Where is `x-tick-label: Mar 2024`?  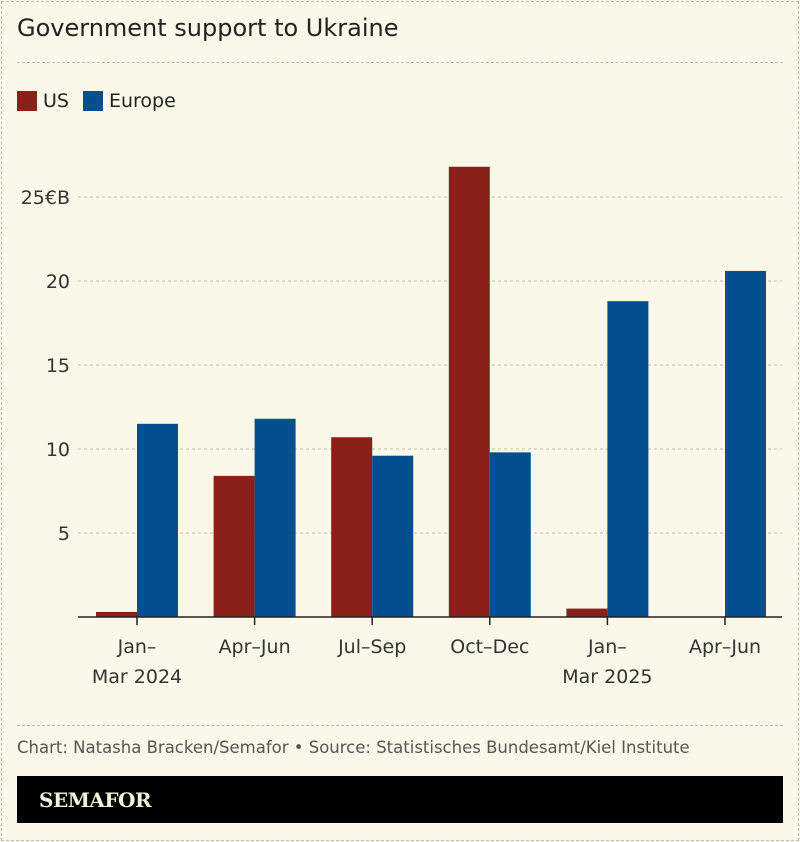 x-tick-label: Mar 2024 is located at coordinates (137, 677).